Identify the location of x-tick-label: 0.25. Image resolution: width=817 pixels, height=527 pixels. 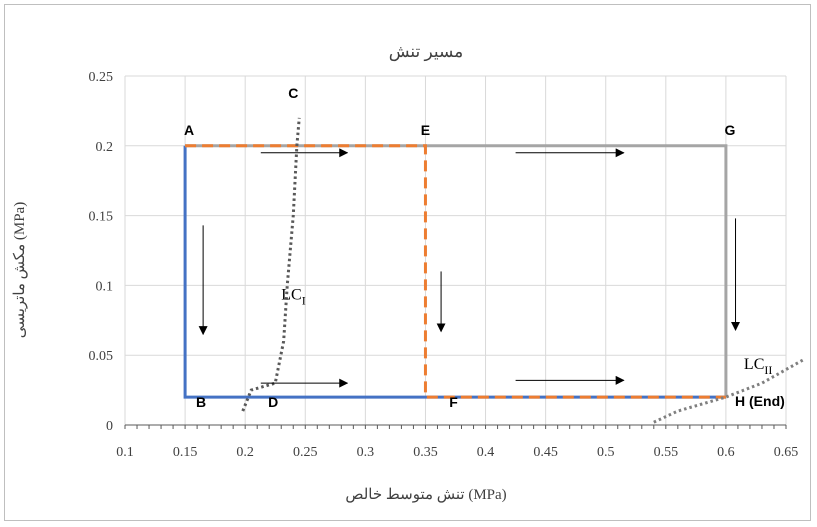
(305, 452).